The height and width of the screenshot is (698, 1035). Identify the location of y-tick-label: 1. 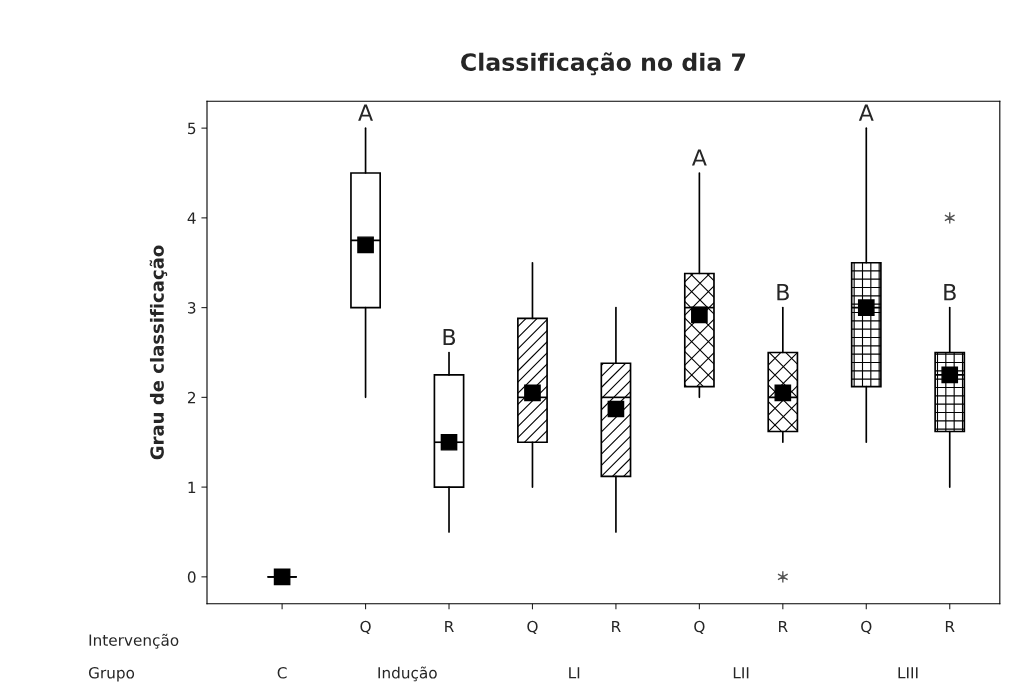
(192, 487).